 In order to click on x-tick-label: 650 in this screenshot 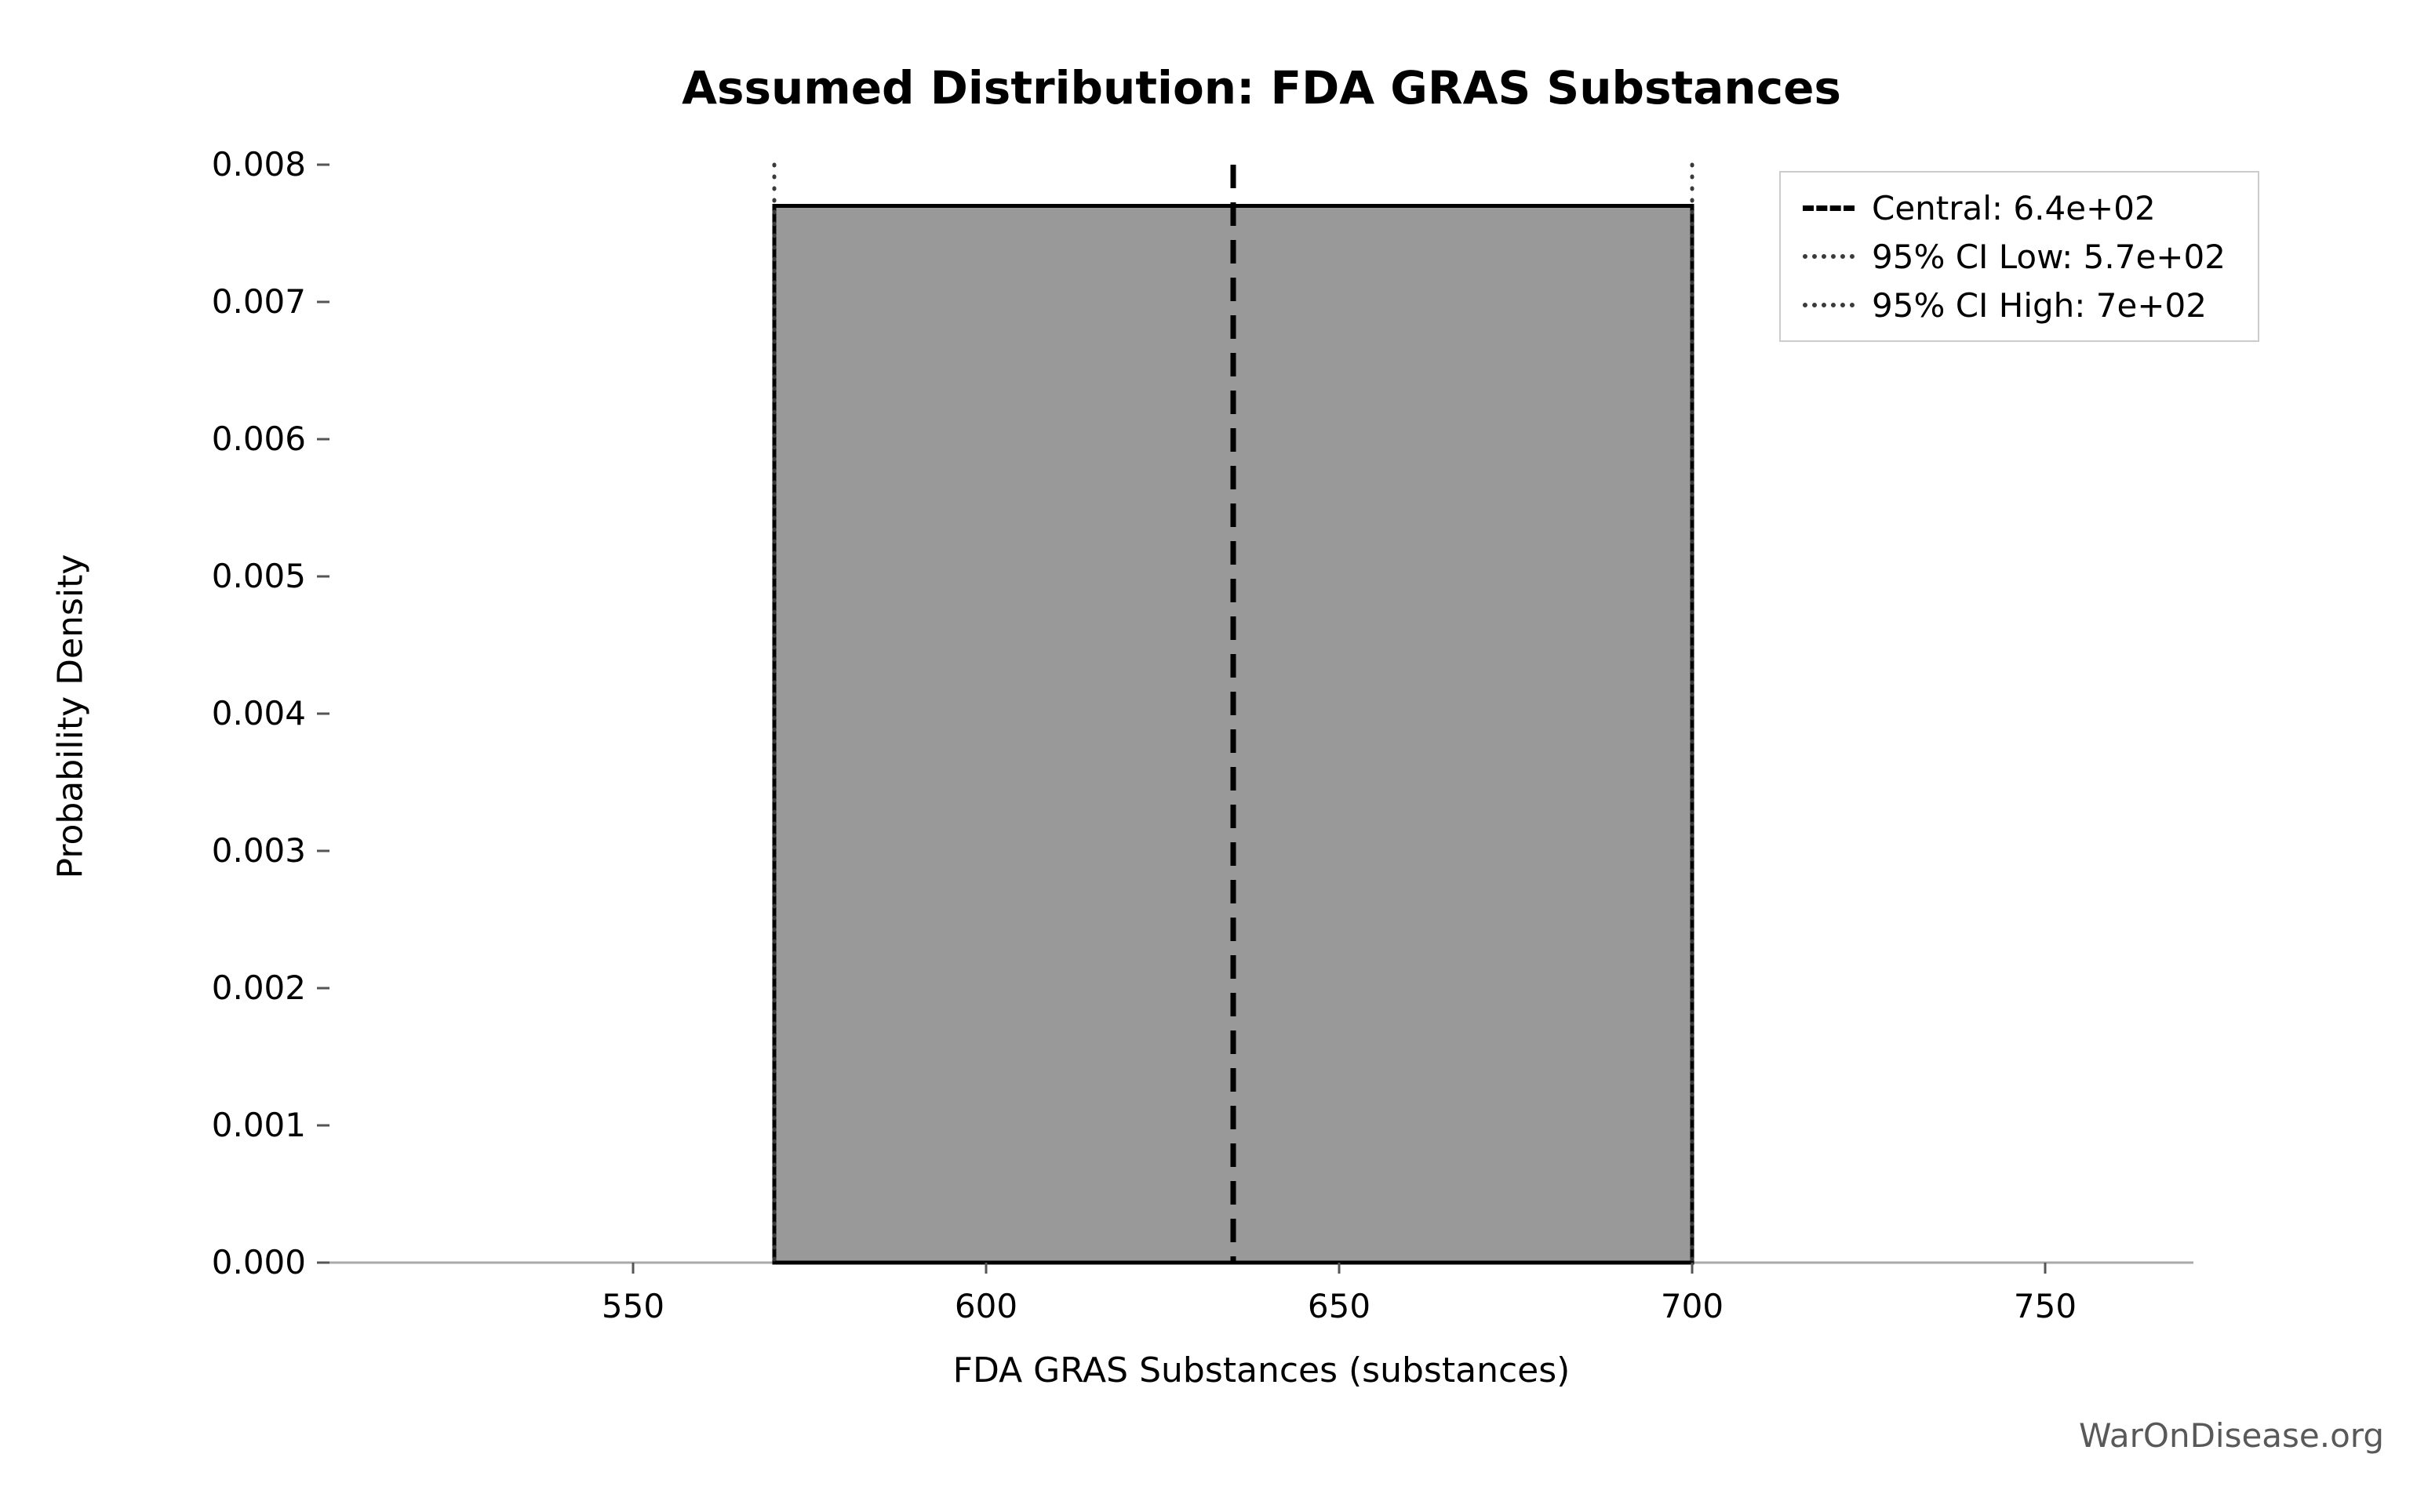, I will do `click(1339, 1306)`.